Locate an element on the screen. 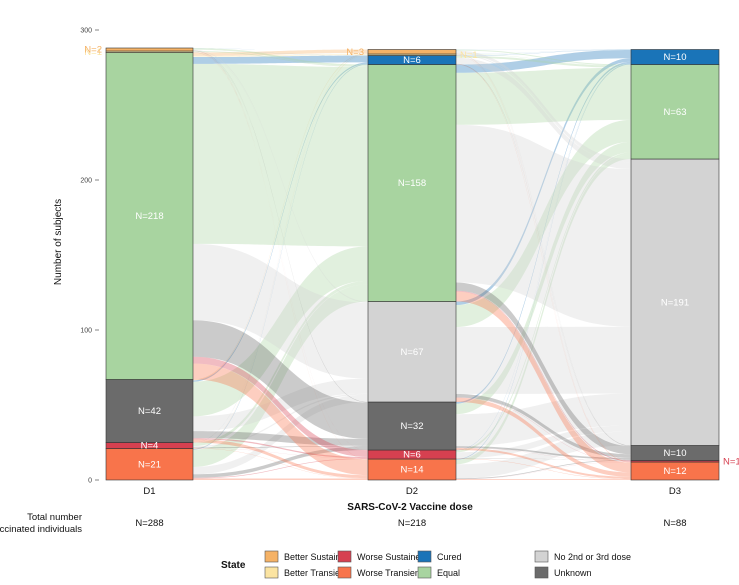  segment-d3-no-2nd-or-3rd-dose is located at coordinates (675, 302).